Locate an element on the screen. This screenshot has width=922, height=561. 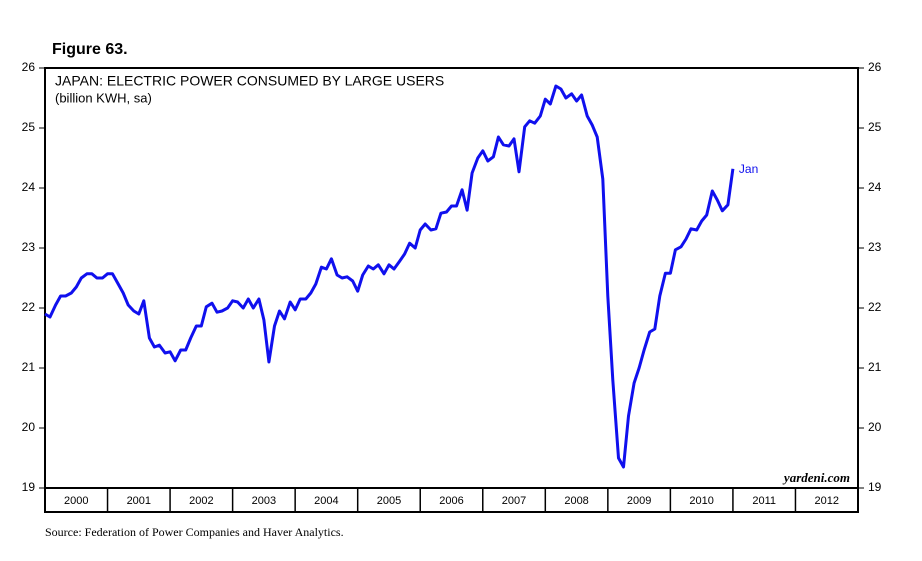
x-tick-label: 2011 is located at coordinates (764, 501).